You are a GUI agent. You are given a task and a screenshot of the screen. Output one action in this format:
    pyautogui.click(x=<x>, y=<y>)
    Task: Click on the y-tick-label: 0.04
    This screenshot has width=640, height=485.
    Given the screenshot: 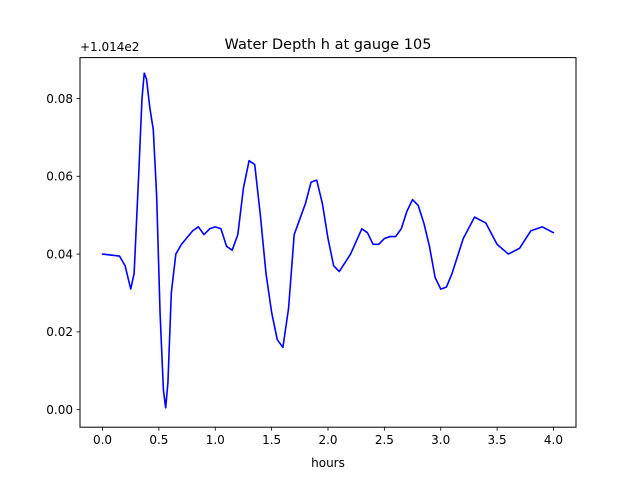 What is the action you would take?
    pyautogui.click(x=59, y=254)
    